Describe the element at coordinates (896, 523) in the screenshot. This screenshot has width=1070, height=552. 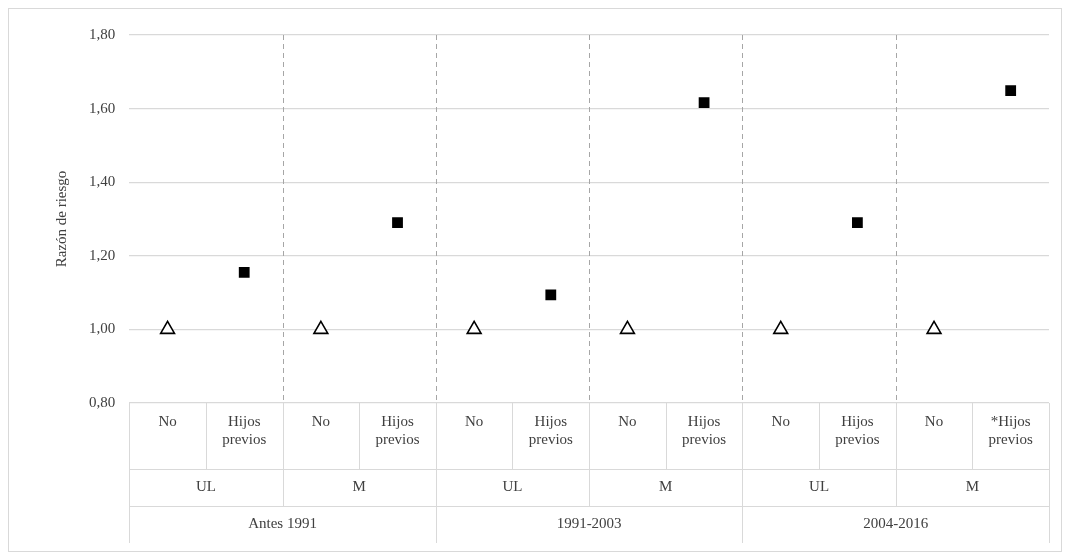
I see `text: 2004-2016` at that location.